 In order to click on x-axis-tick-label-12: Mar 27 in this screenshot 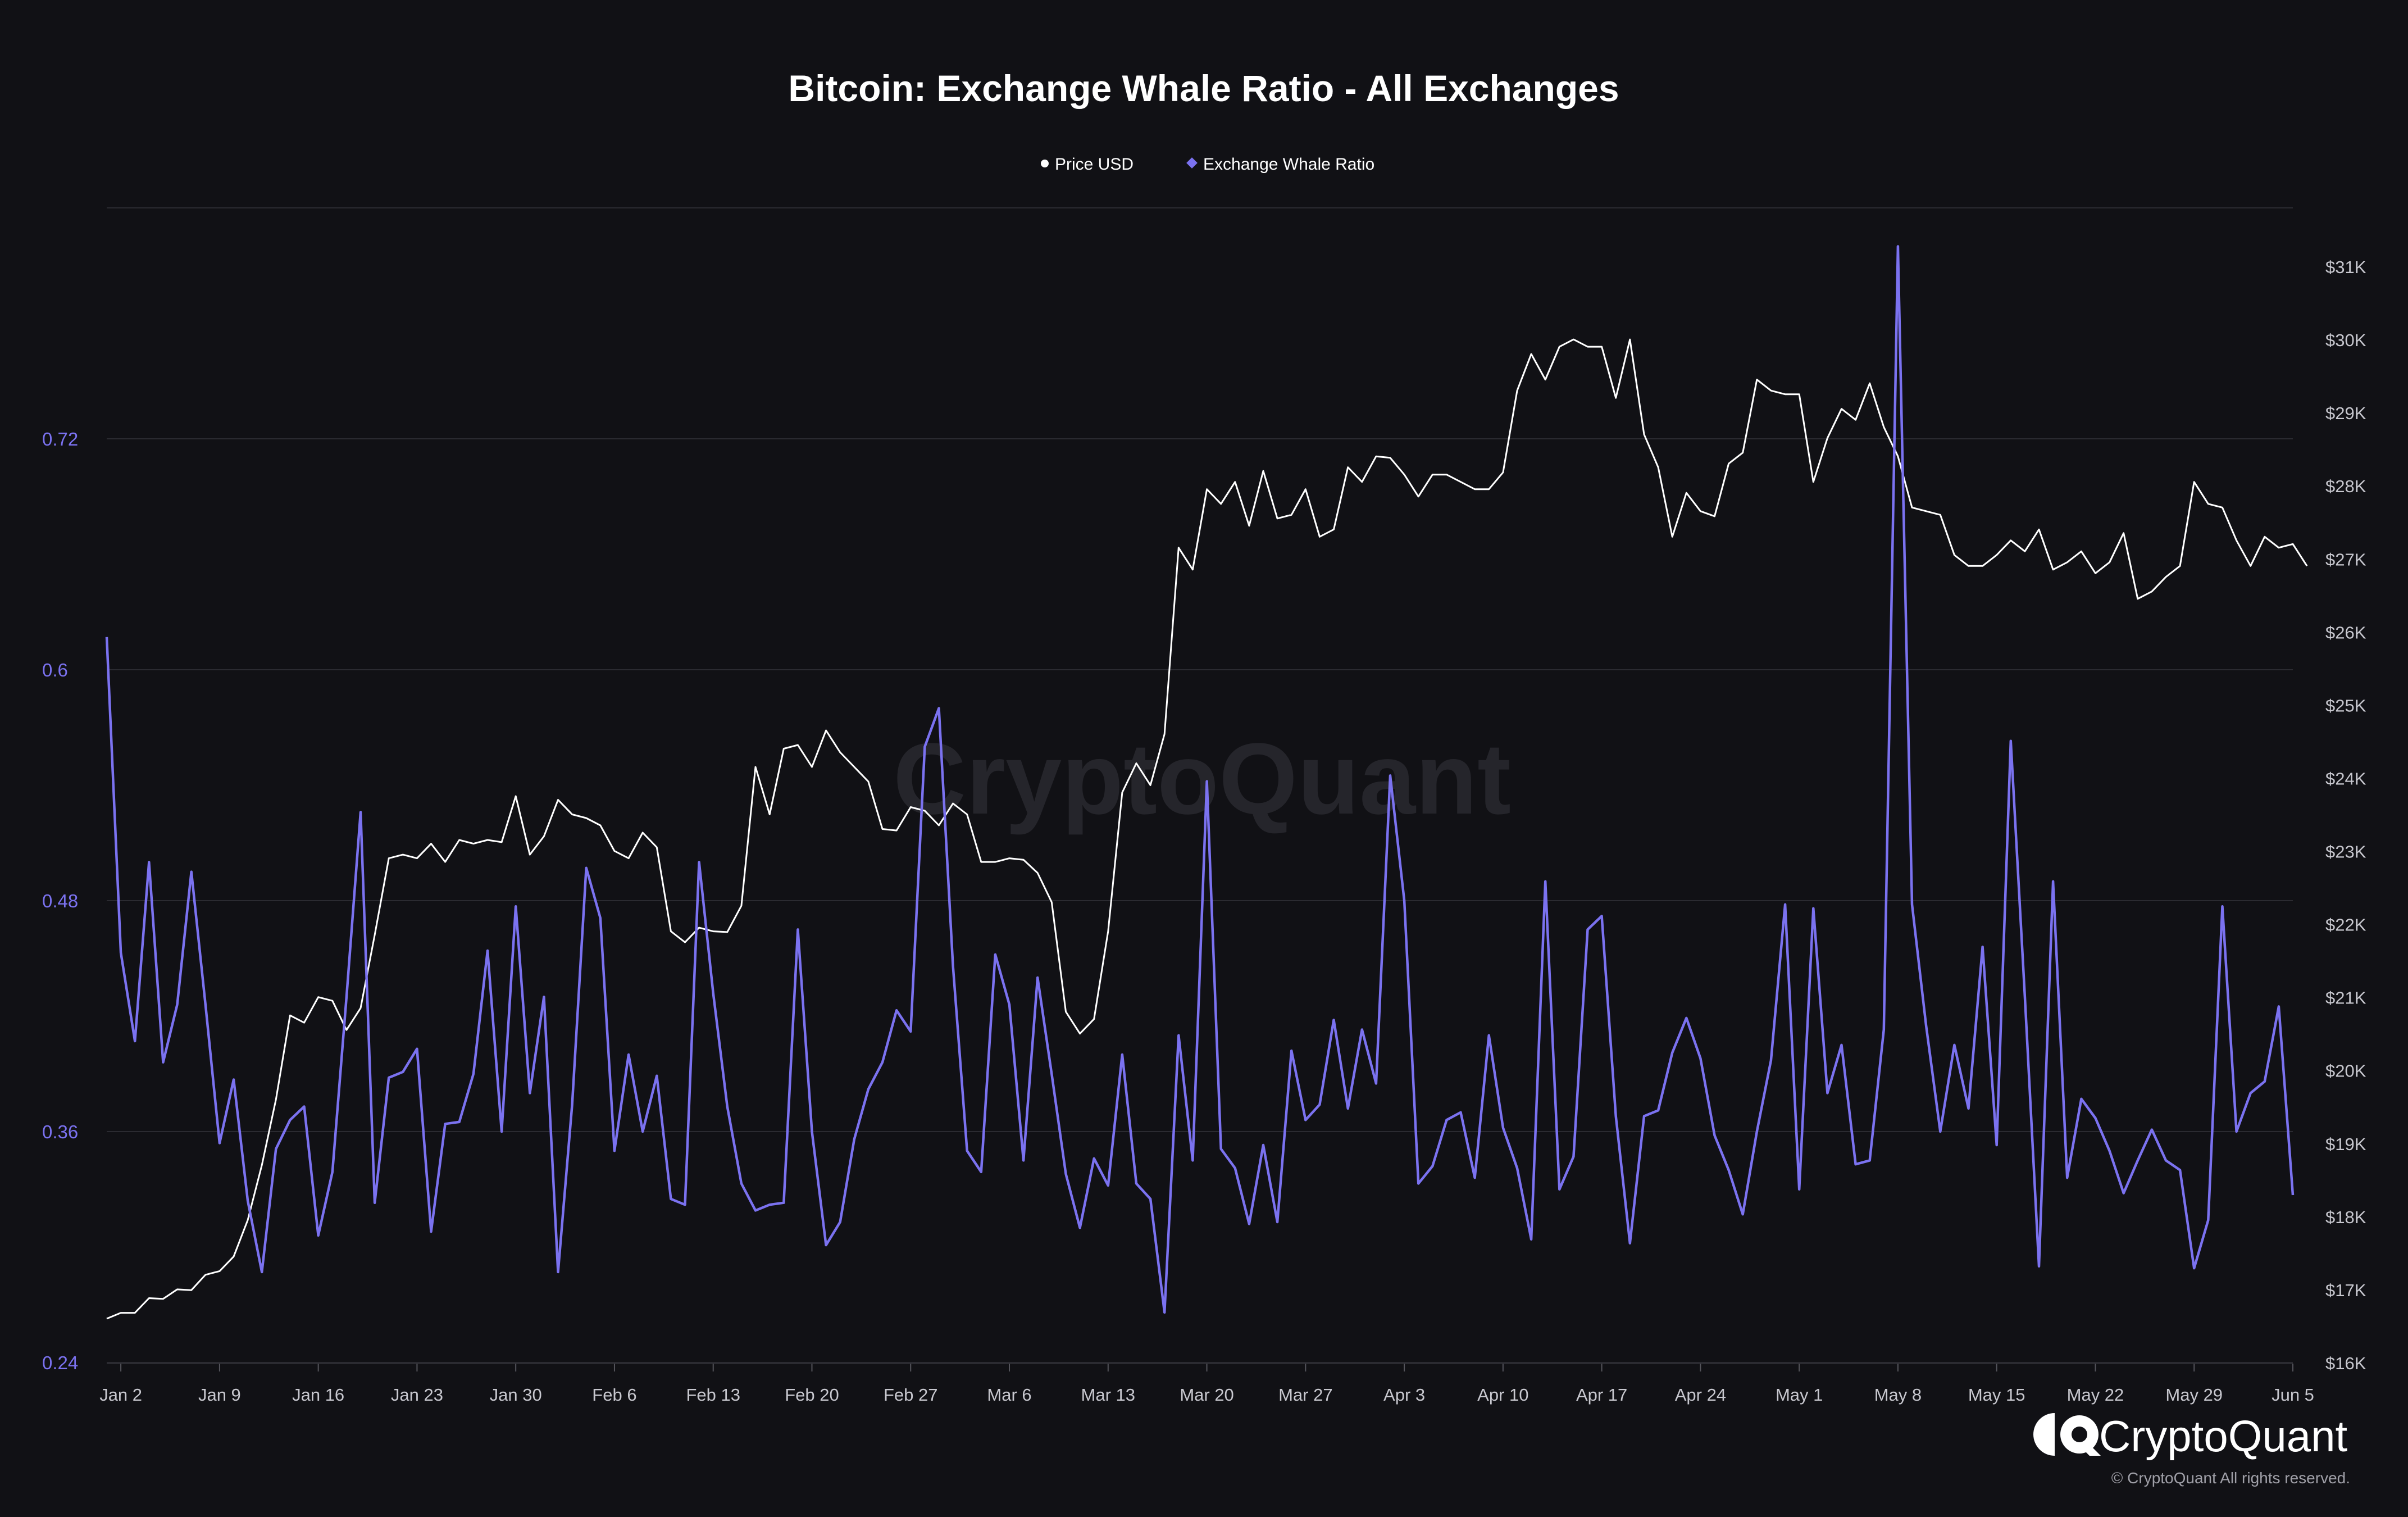, I will do `click(1305, 1395)`.